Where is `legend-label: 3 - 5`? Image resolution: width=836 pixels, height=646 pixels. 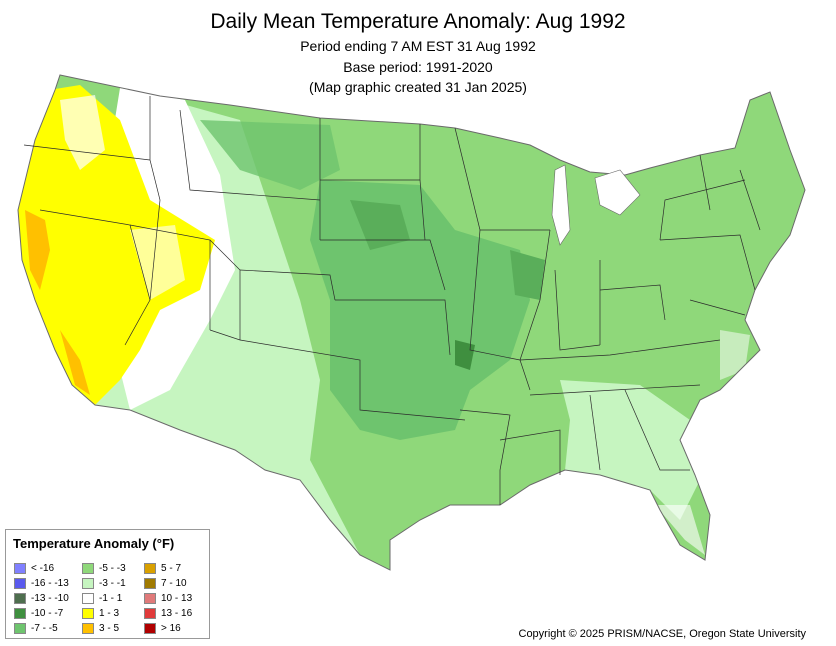
legend-label: 3 - 5 is located at coordinates (109, 628).